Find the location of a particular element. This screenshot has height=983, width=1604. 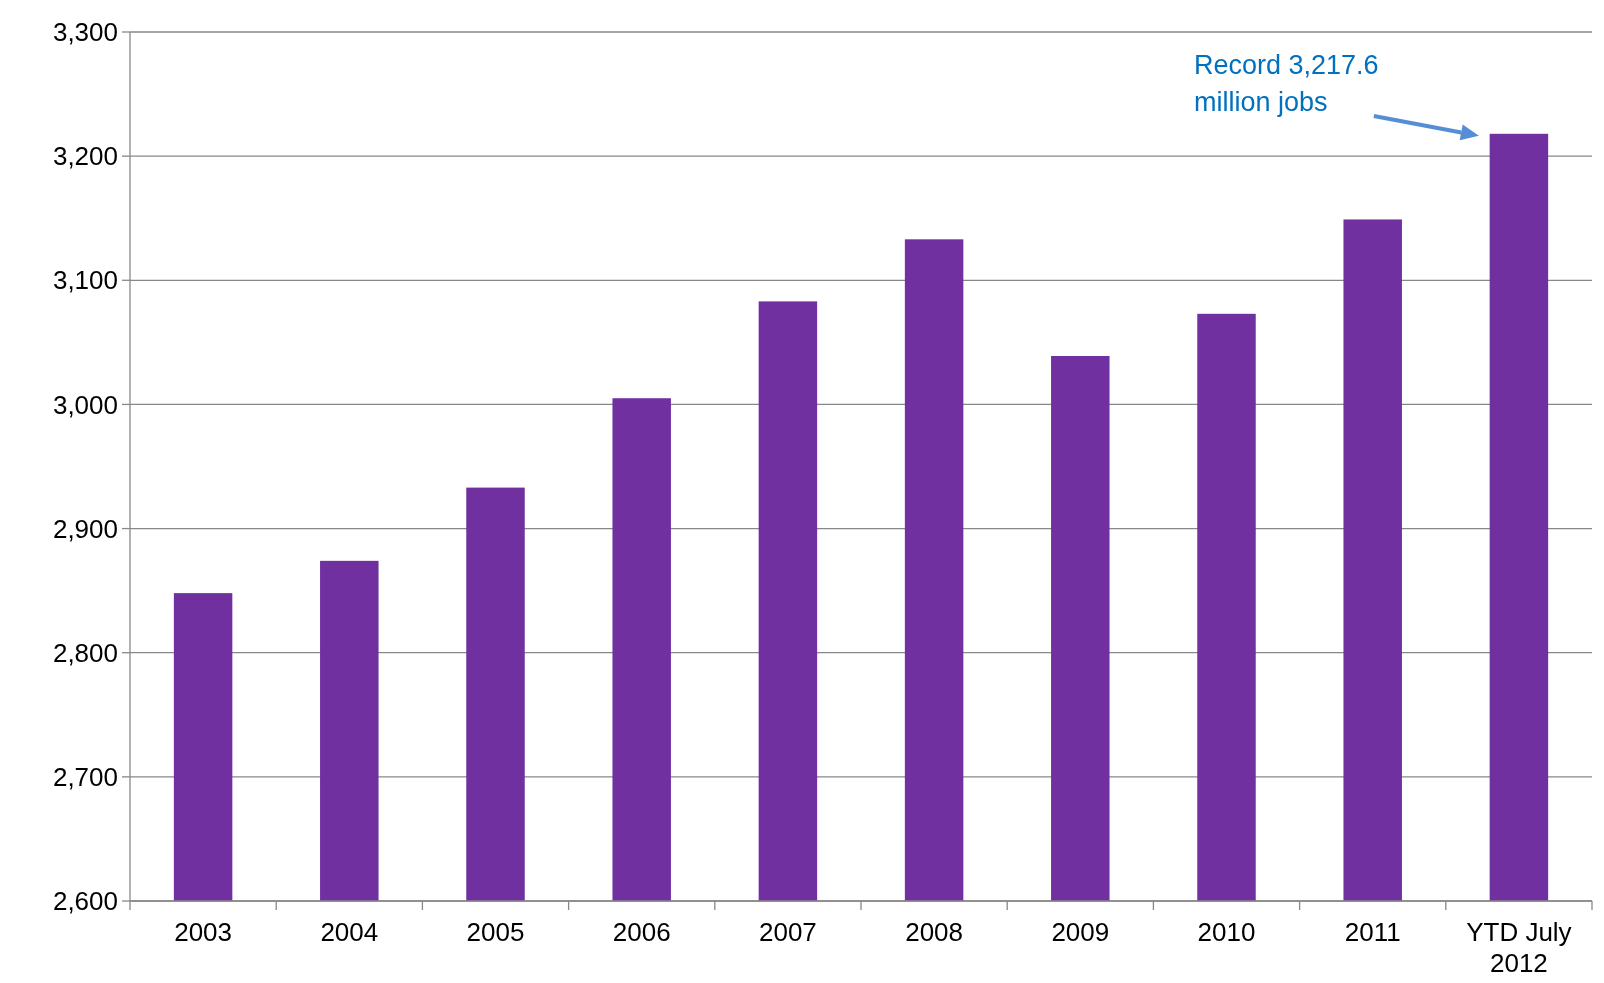

x-tick-label: 2006 is located at coordinates (641, 932).